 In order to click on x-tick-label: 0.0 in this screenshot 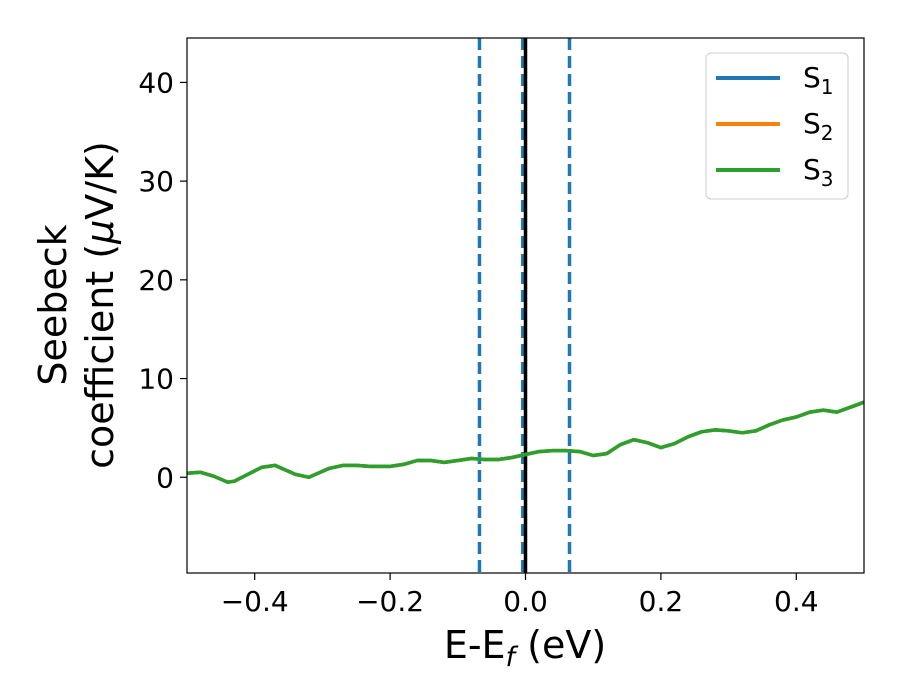, I will do `click(525, 601)`.